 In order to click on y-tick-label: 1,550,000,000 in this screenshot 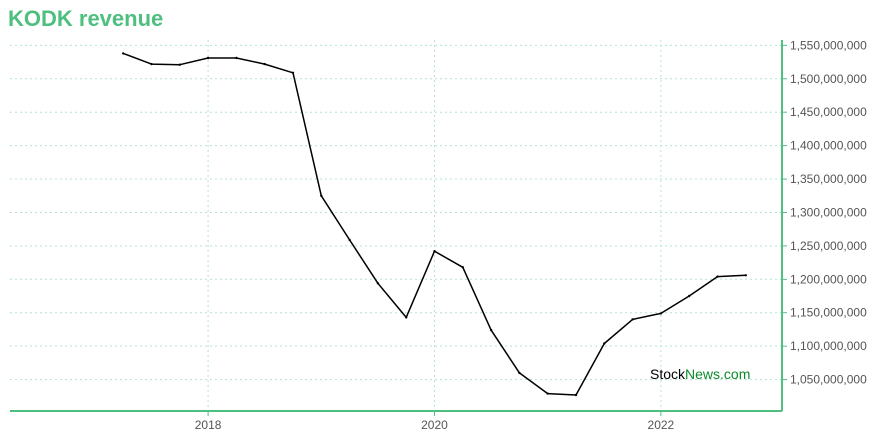, I will do `click(828, 45)`.